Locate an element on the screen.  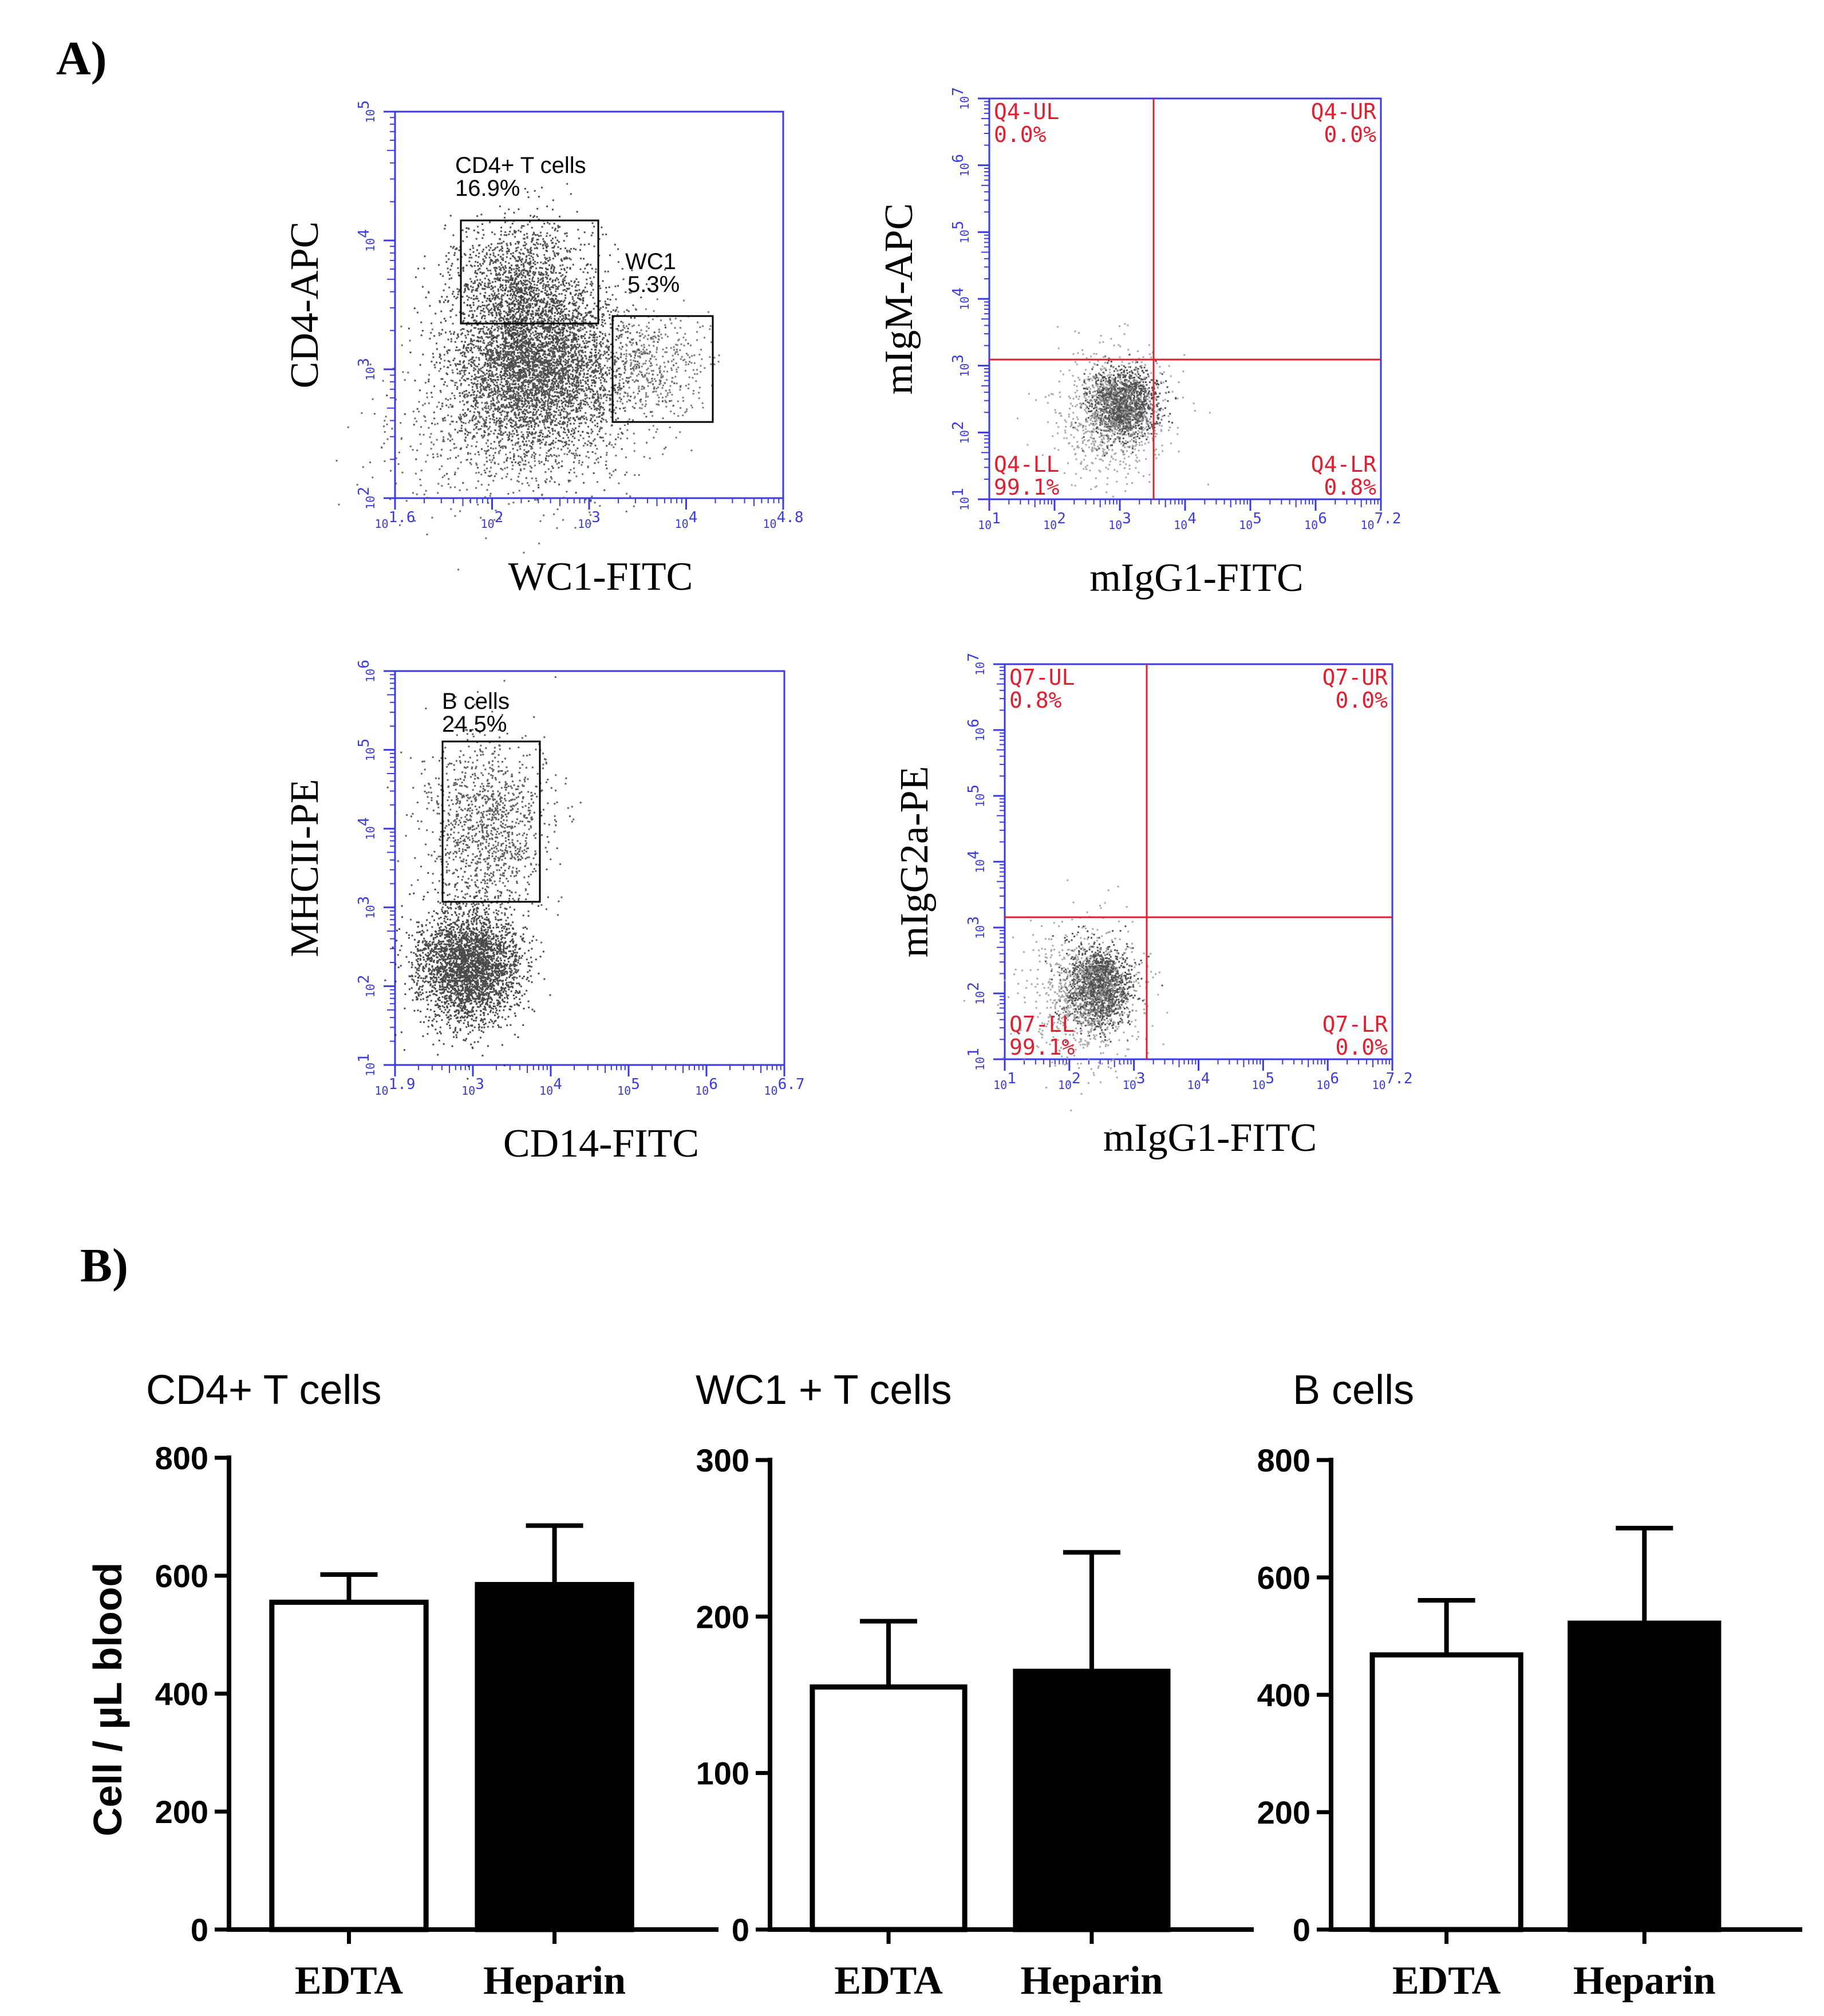
y-axis-title: MHCII-PE is located at coordinates (305, 868).